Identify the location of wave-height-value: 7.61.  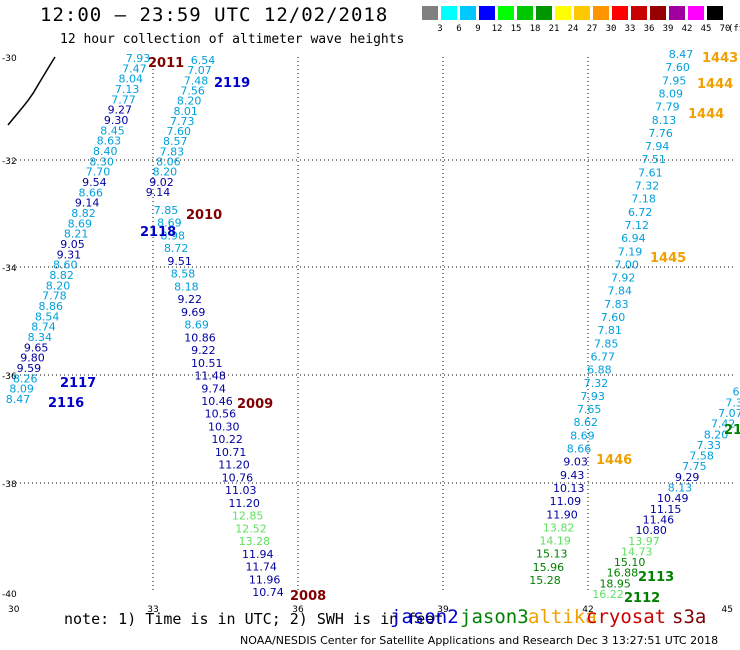
(650, 172).